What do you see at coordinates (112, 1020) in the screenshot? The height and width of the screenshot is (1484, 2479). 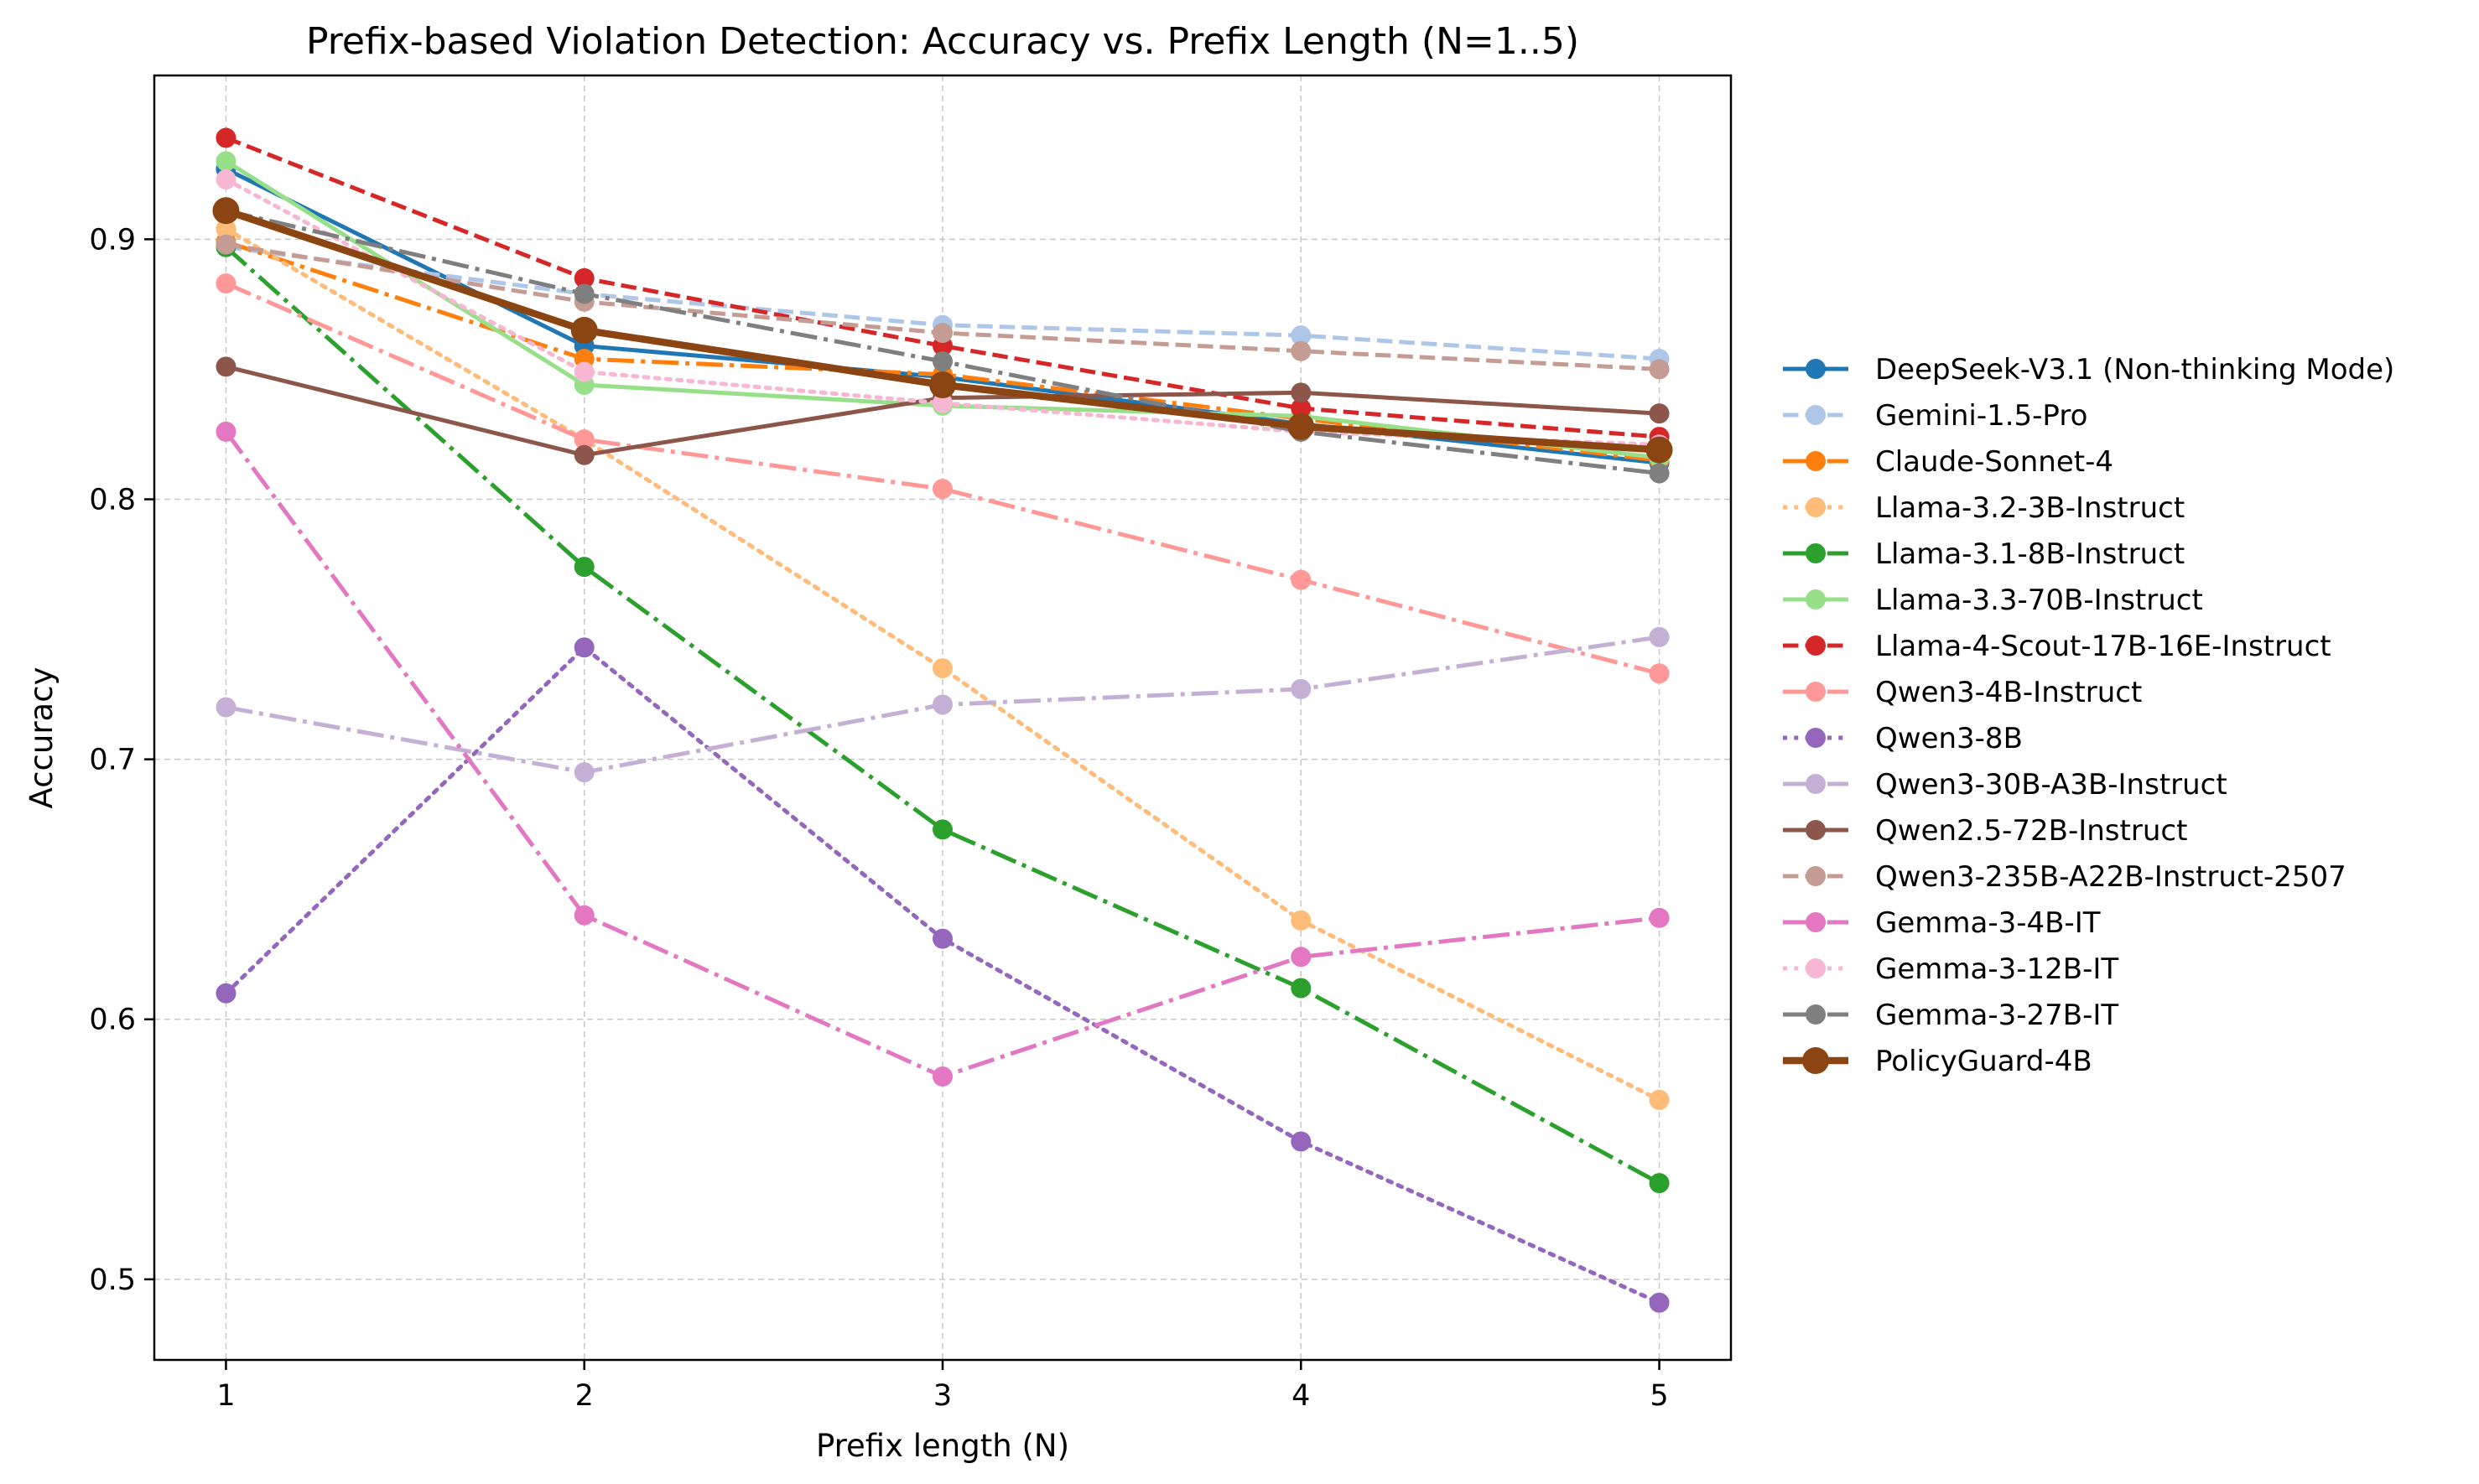 I see `y-tick-label: 0.6` at bounding box center [112, 1020].